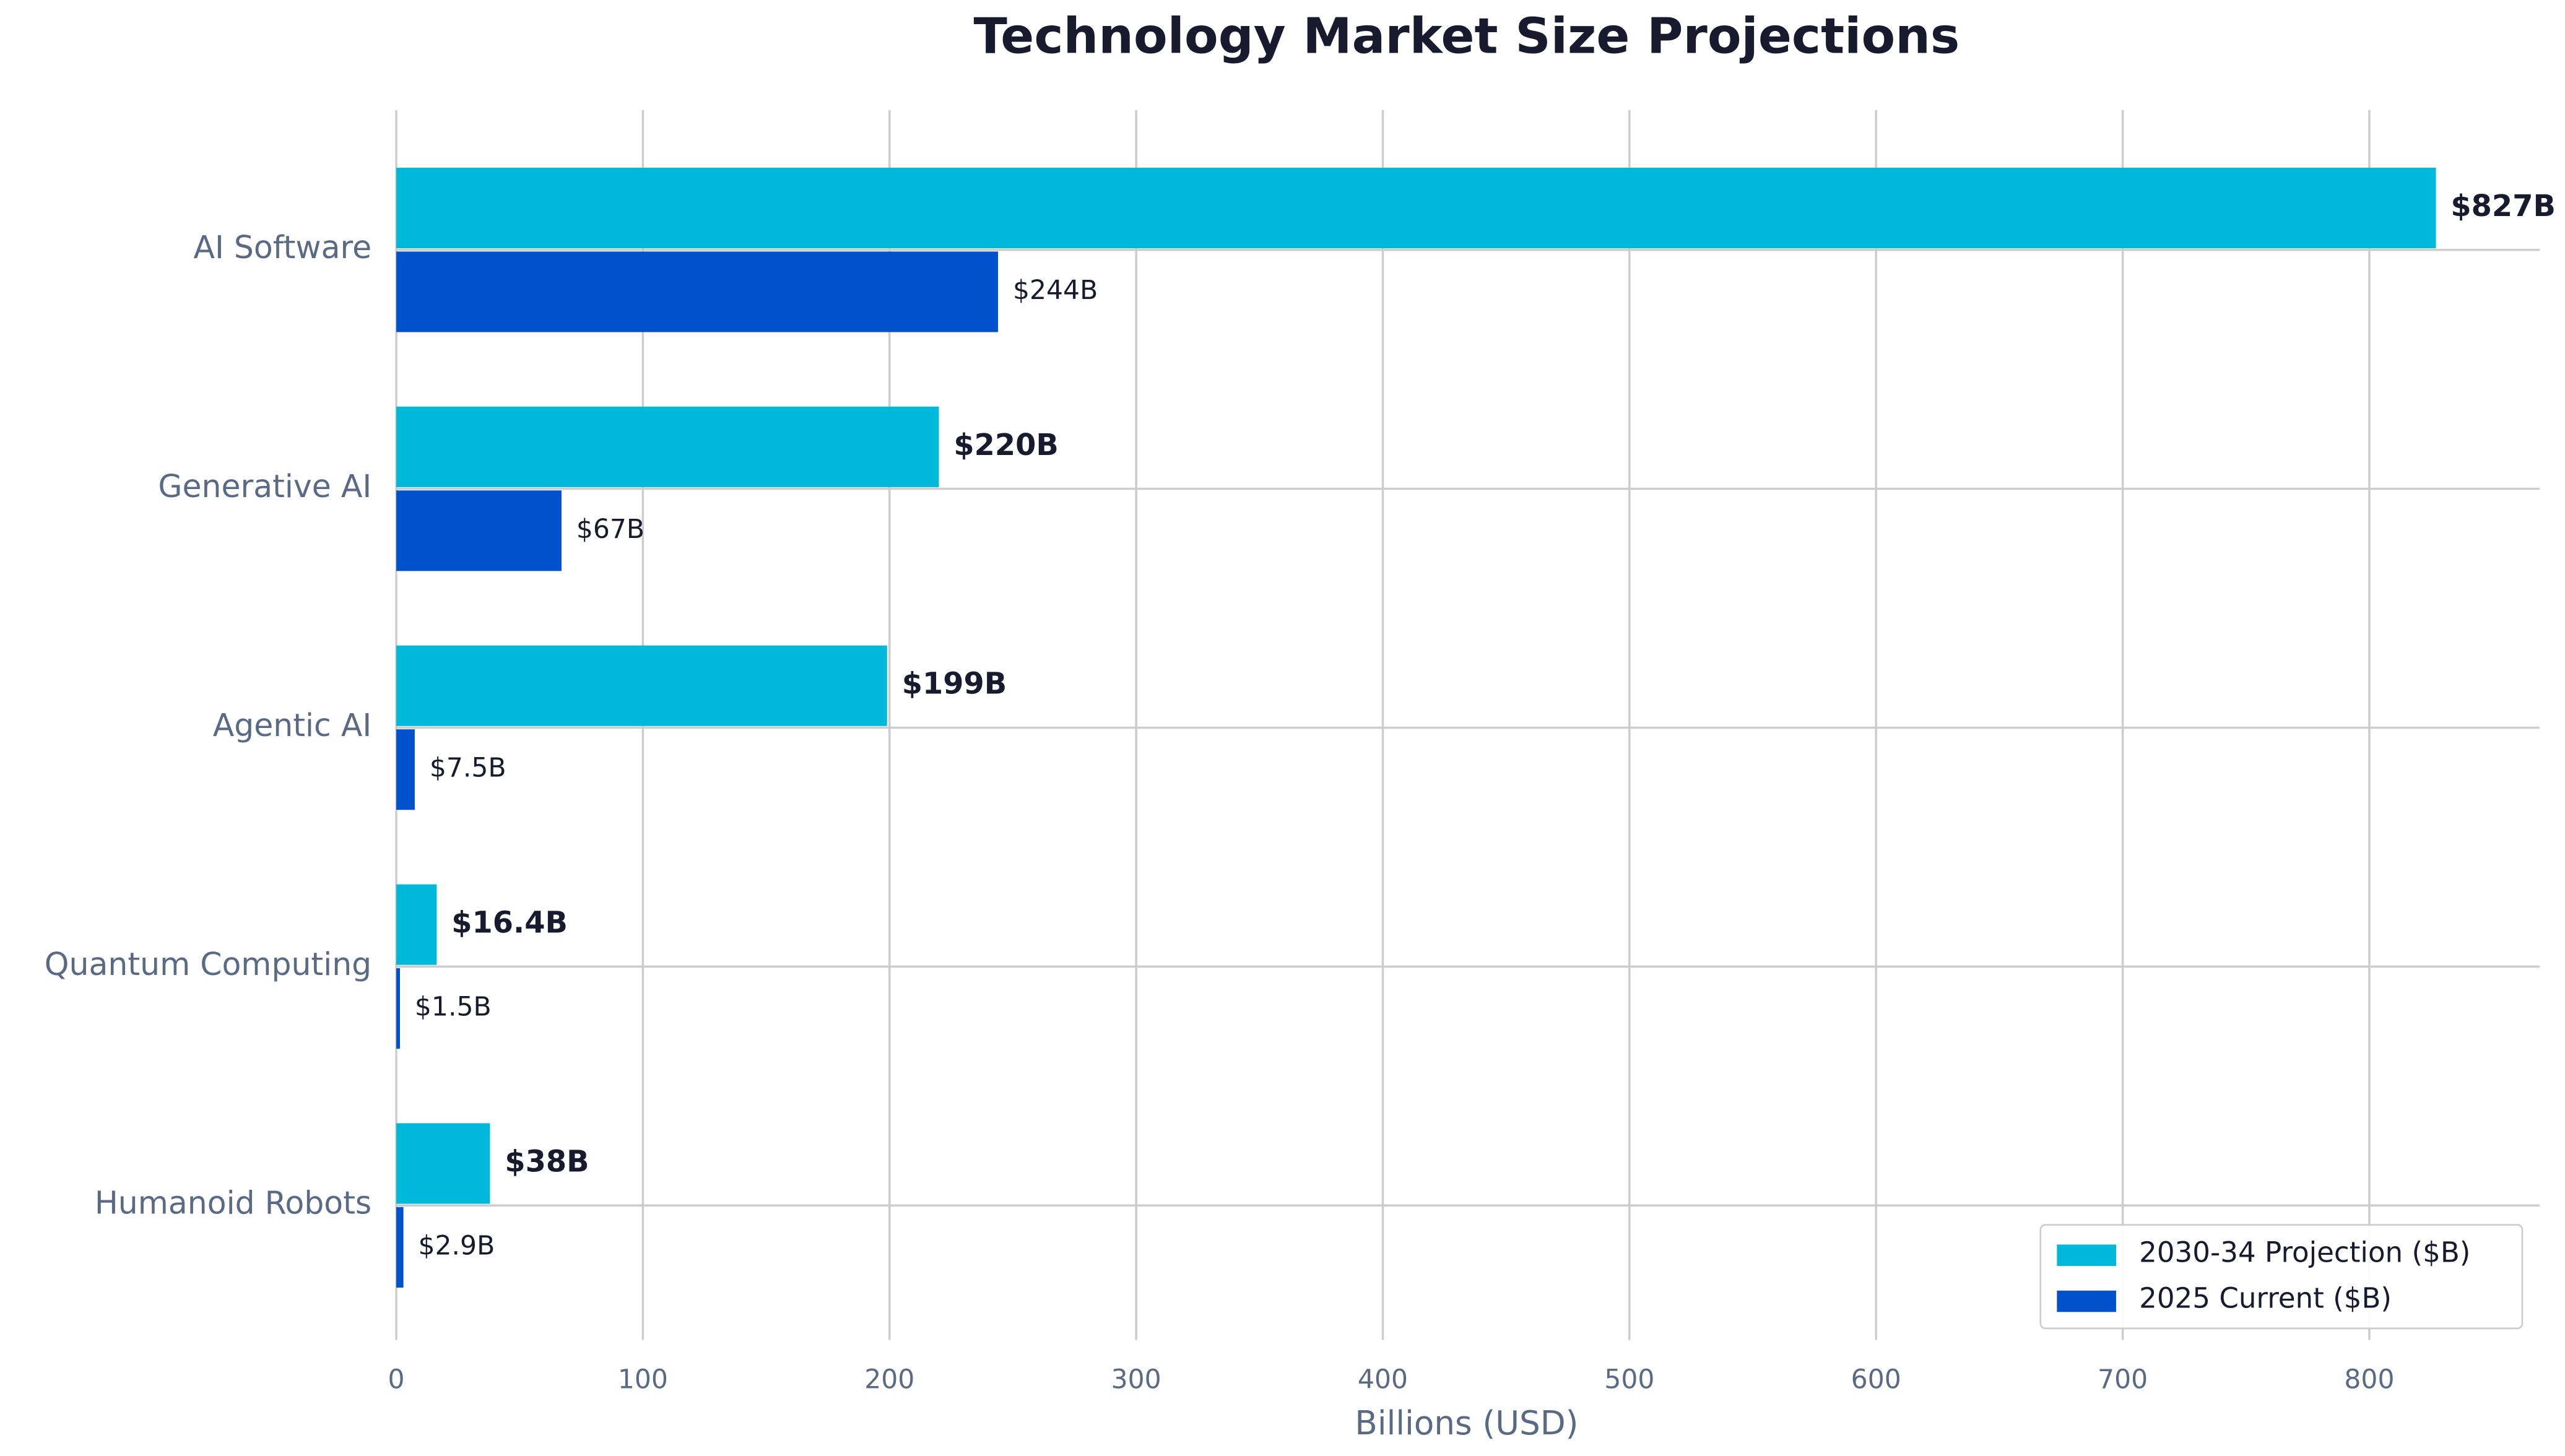  What do you see at coordinates (610, 529) in the screenshot?
I see `value-label: $67B` at bounding box center [610, 529].